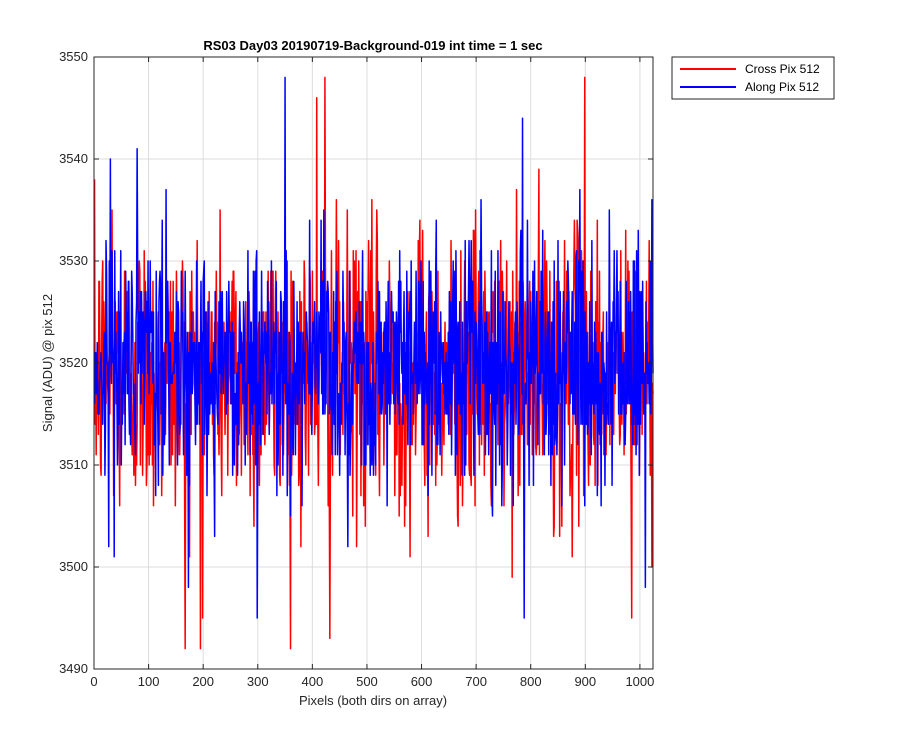 The image size is (900, 750). I want to click on x-tick-label: 200, so click(203, 681).